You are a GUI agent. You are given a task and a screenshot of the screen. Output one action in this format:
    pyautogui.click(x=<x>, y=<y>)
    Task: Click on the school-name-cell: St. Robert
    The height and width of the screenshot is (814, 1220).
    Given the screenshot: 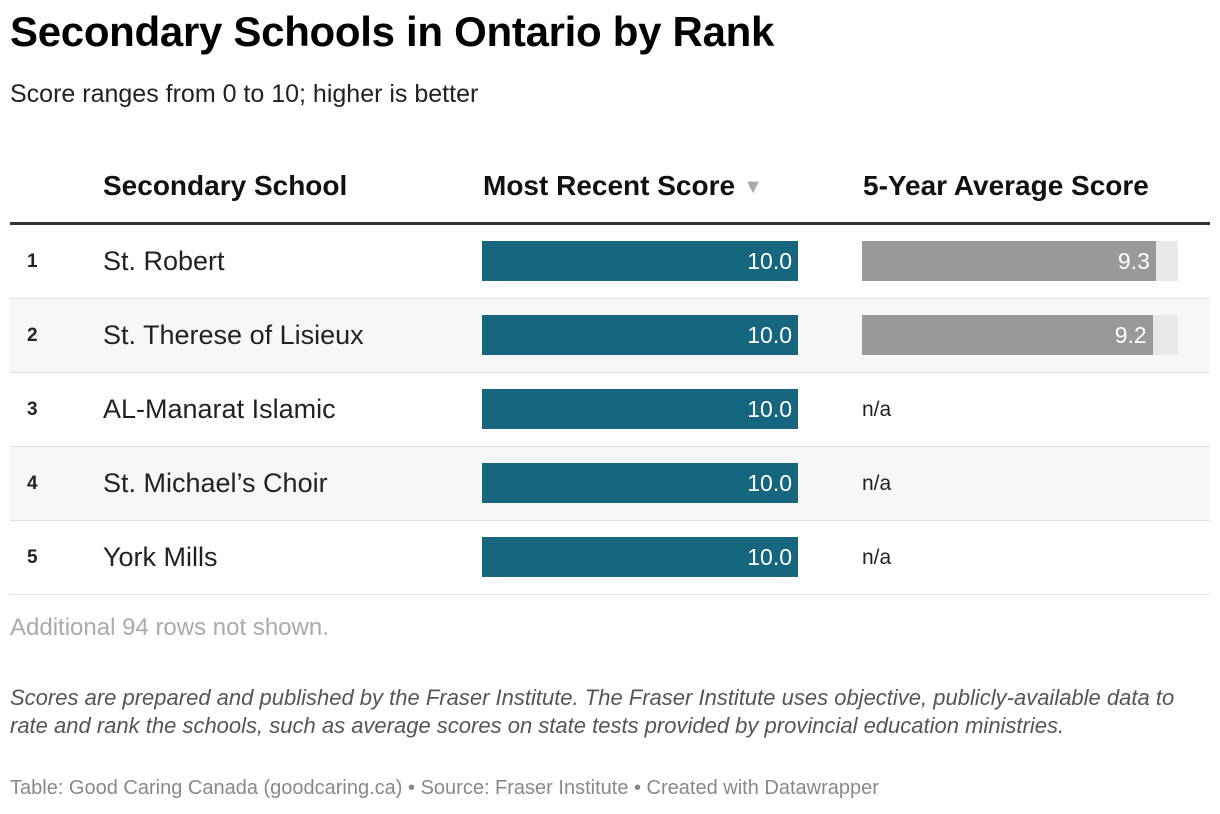 What is the action you would take?
    pyautogui.click(x=164, y=261)
    